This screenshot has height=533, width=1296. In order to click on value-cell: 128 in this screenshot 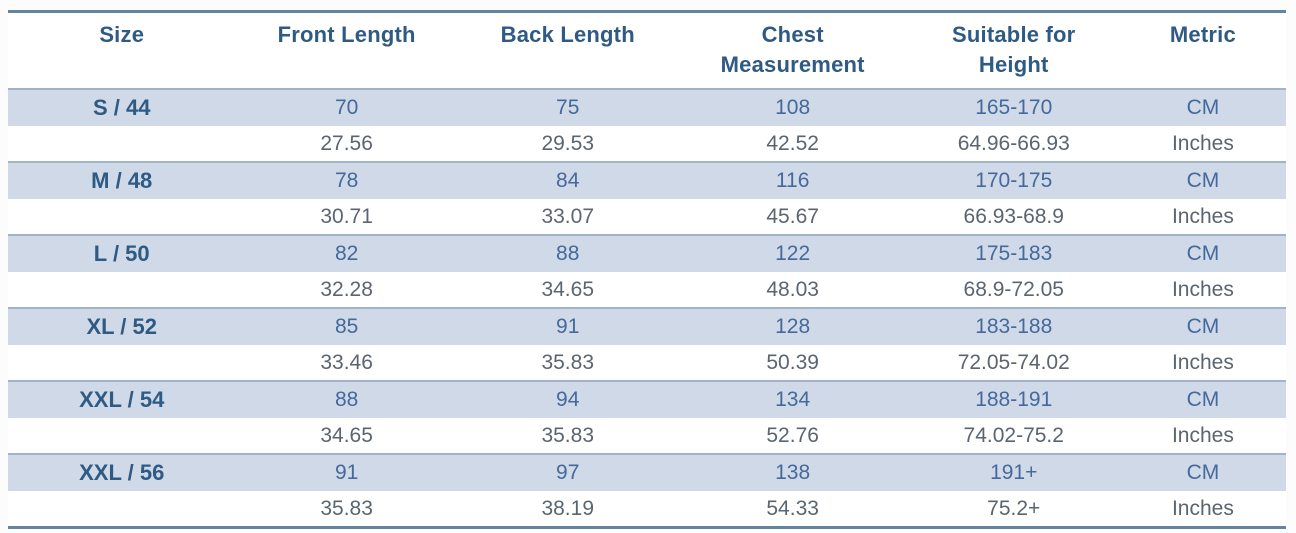, I will do `click(792, 326)`.